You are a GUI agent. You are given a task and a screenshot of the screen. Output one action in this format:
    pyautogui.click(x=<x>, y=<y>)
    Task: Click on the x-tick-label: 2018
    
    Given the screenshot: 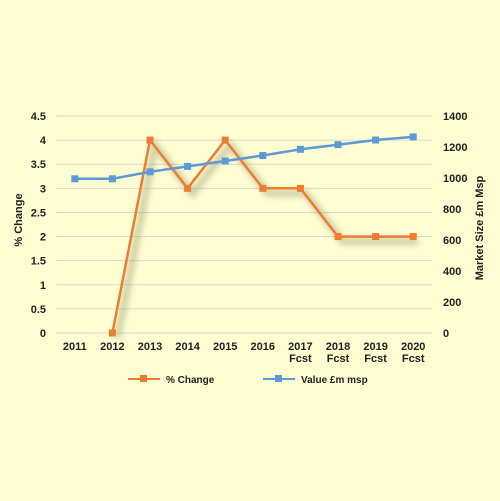 What is the action you would take?
    pyautogui.click(x=338, y=347)
    